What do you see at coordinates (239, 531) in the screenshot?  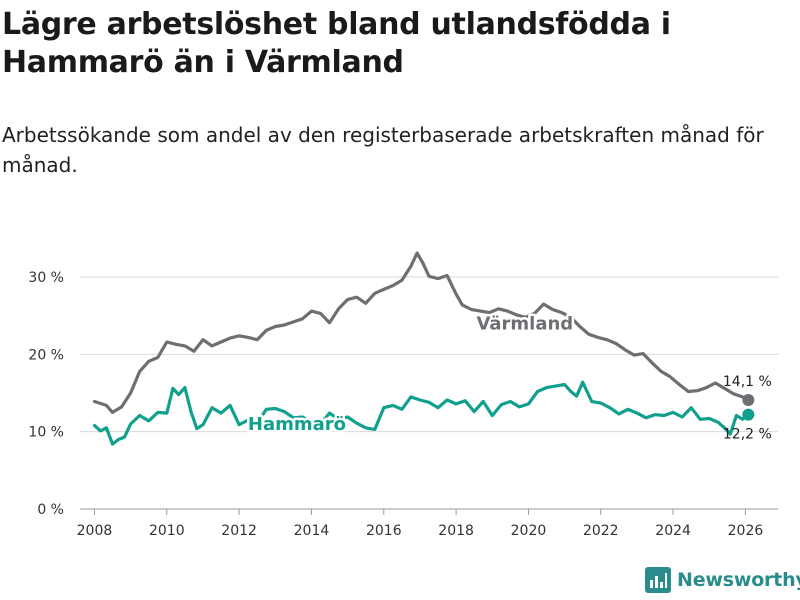 I see `x-tick-label: 2012` at bounding box center [239, 531].